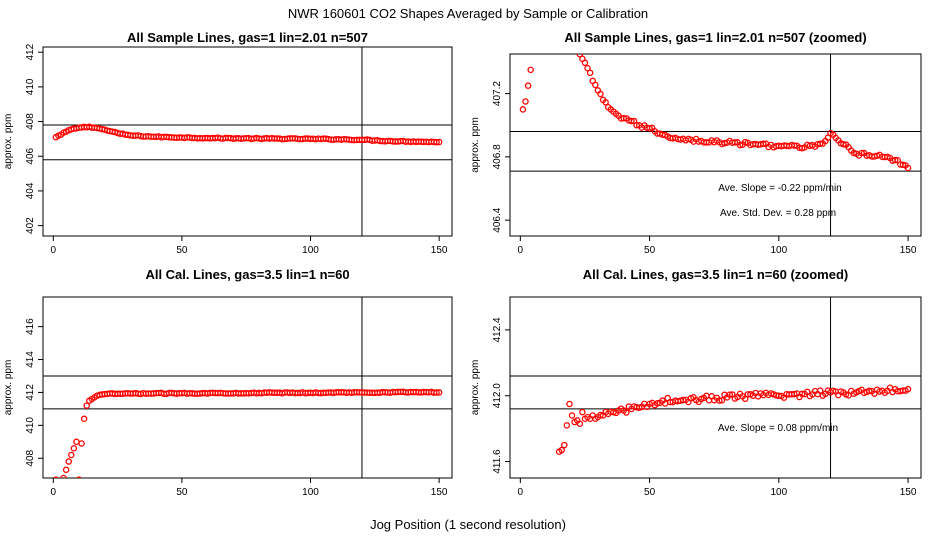 The width and height of the screenshot is (936, 540). What do you see at coordinates (30, 190) in the screenshot?
I see `y-tick-label: 404` at bounding box center [30, 190].